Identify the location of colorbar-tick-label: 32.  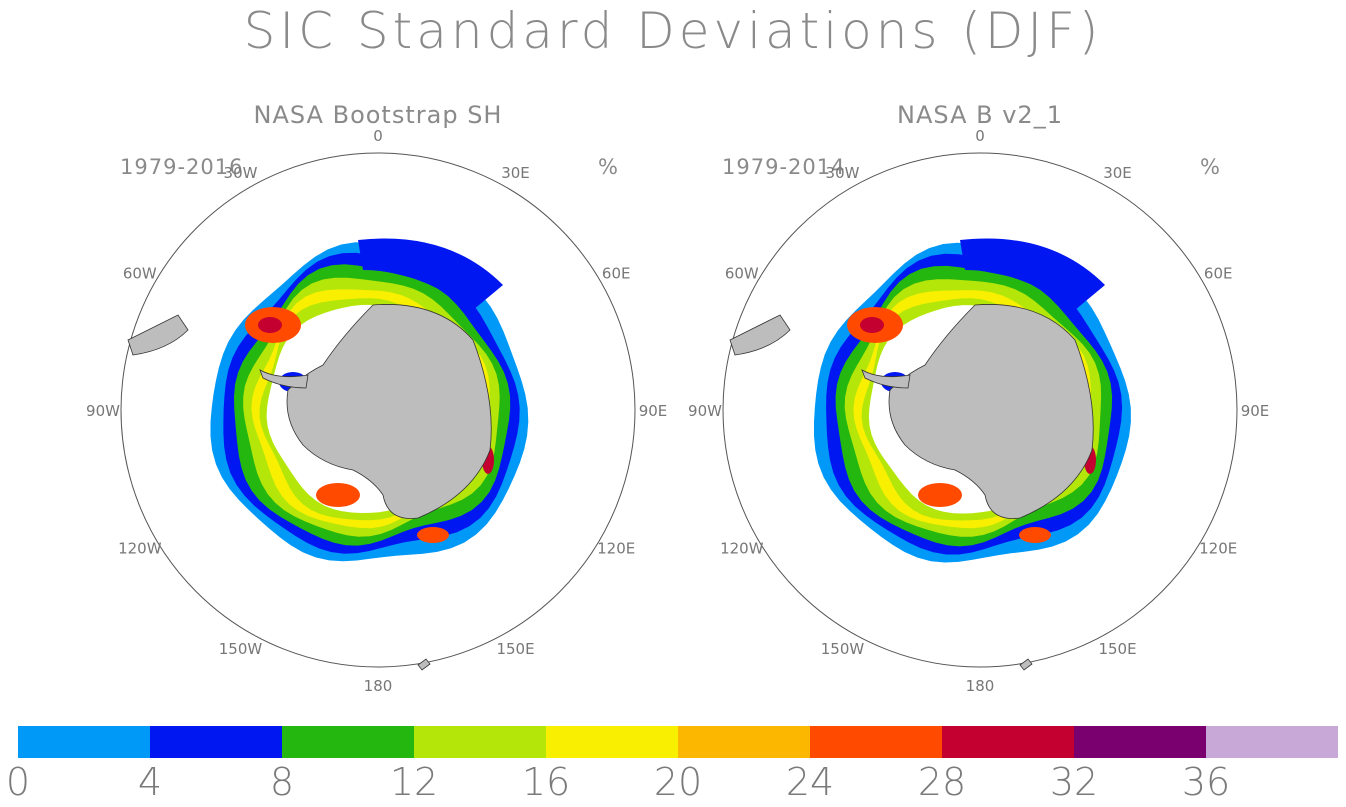
(1074, 782).